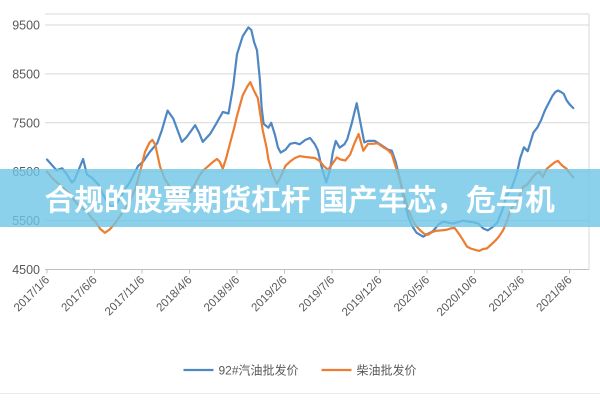 This screenshot has width=600, height=400. Describe the element at coordinates (362, 296) in the screenshot. I see `x-tick-label: 2019/12/6` at that location.